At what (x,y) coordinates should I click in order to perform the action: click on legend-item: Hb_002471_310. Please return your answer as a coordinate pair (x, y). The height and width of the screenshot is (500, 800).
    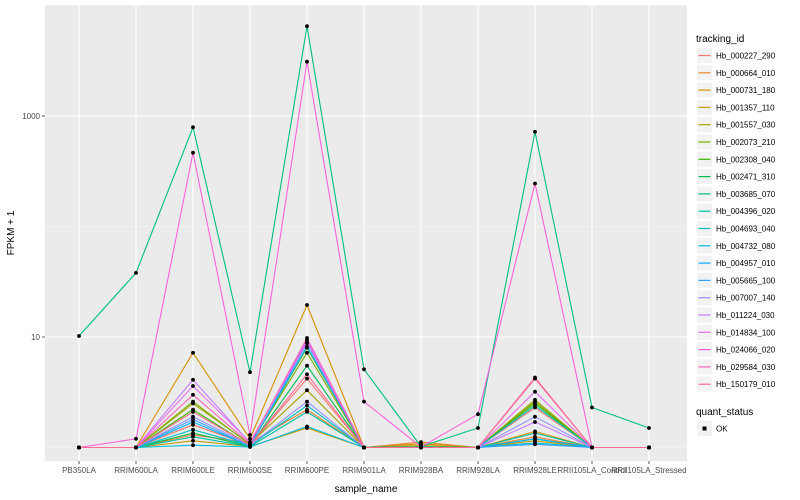
    Looking at the image, I should click on (736, 177).